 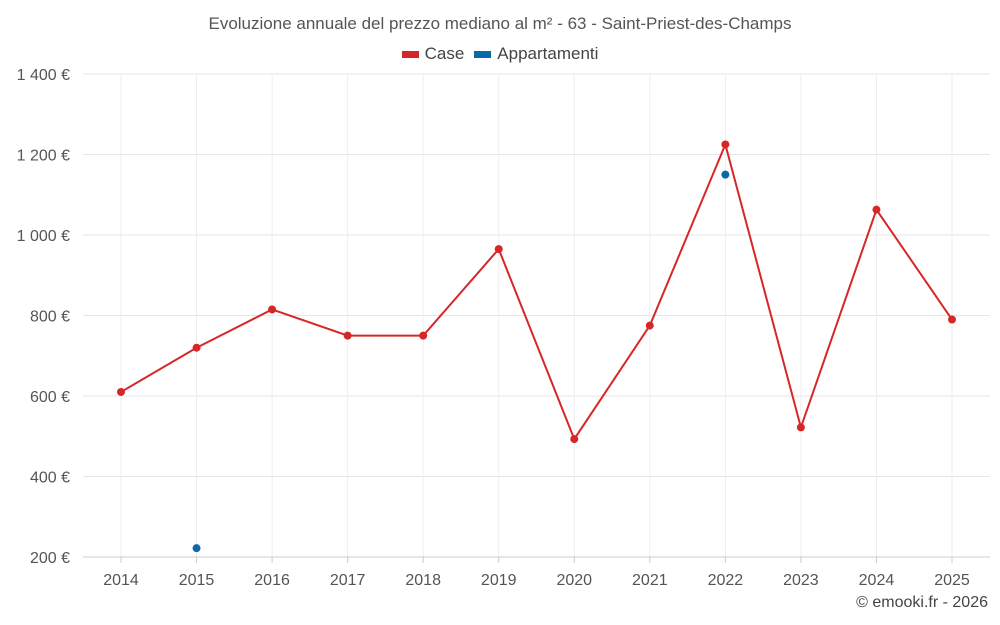 I want to click on y-tick-label: 1 400 €, so click(x=43, y=75).